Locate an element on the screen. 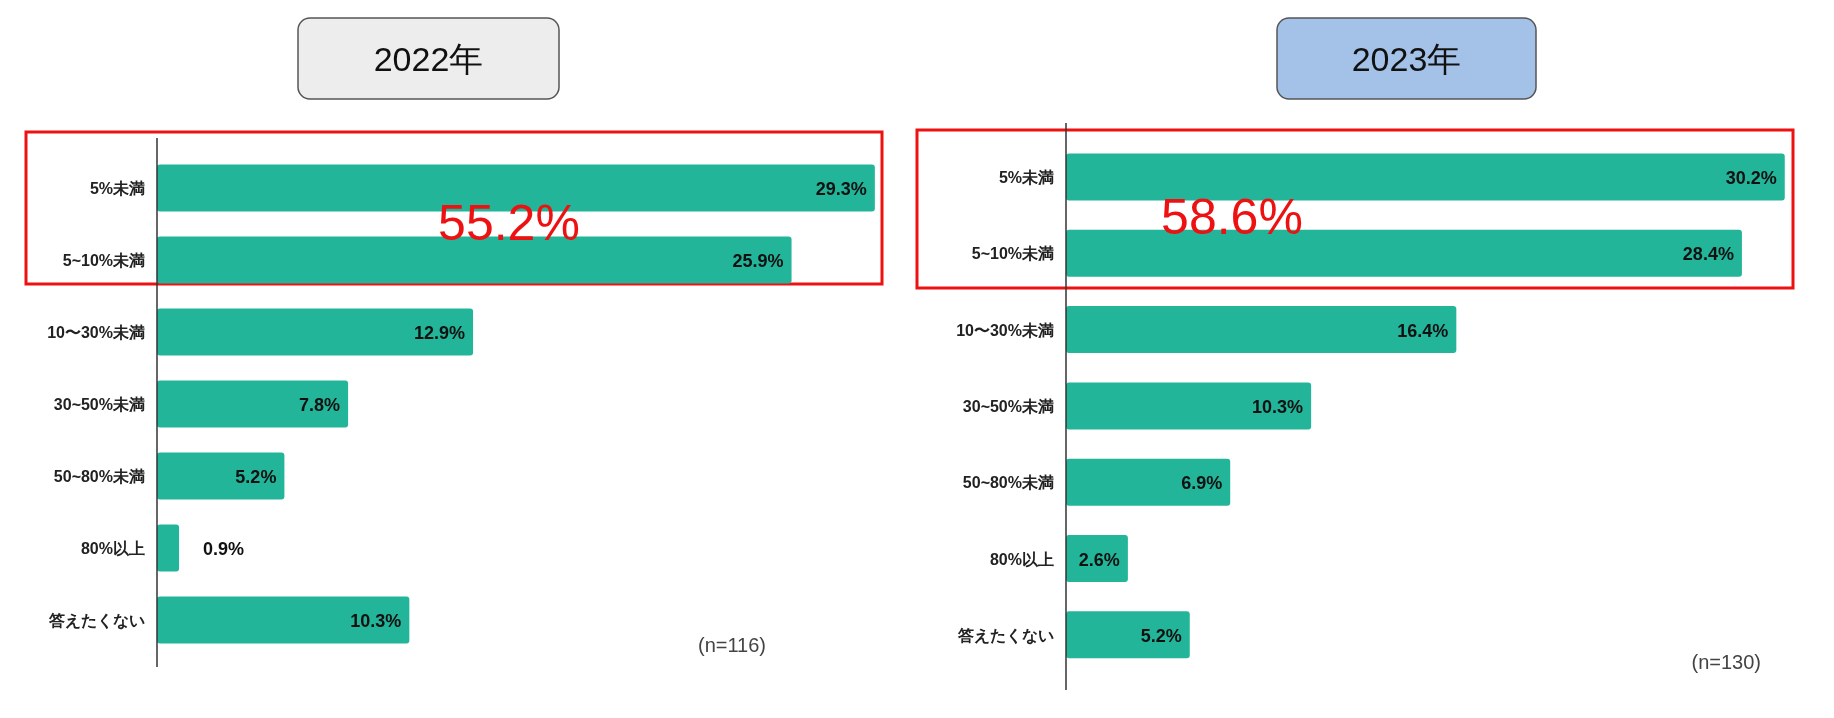  annotation: (n=116) is located at coordinates (731, 645).